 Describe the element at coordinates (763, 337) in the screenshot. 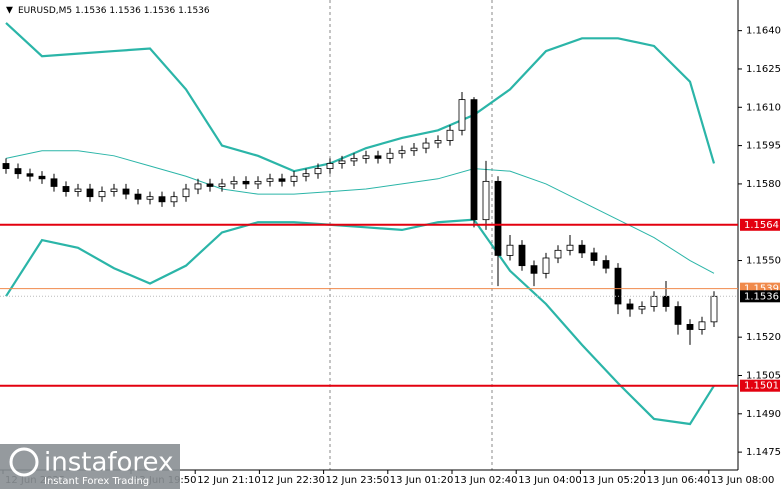

I see `y-tick-label: 1.1520` at that location.